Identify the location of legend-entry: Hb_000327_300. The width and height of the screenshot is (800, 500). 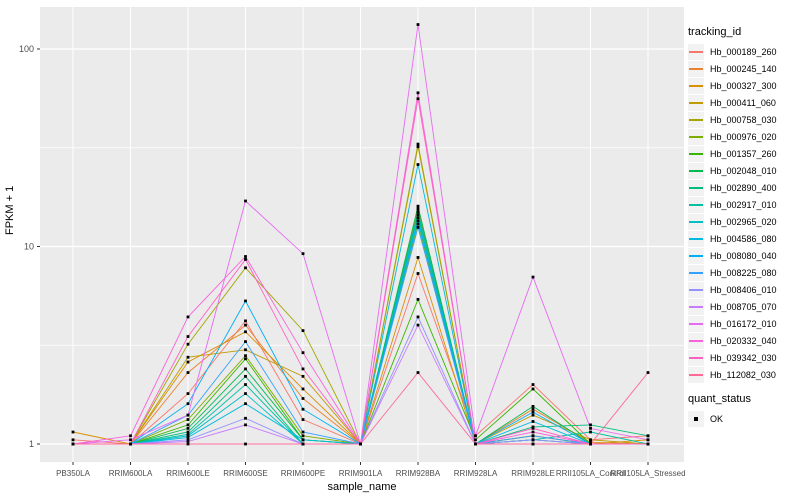
(744, 85).